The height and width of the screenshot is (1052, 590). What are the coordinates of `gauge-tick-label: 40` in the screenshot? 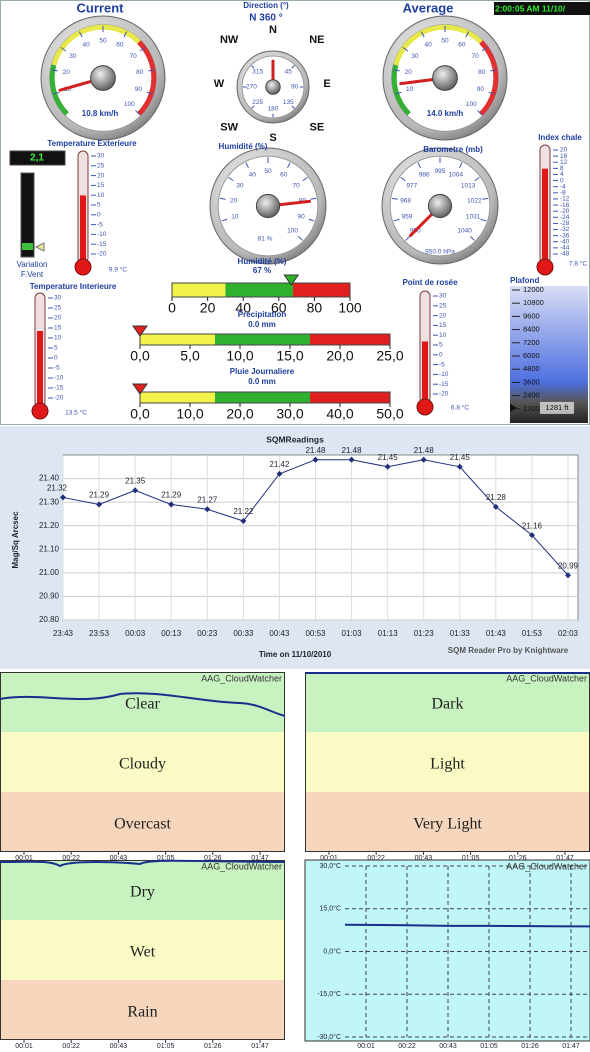 It's located at (428, 45).